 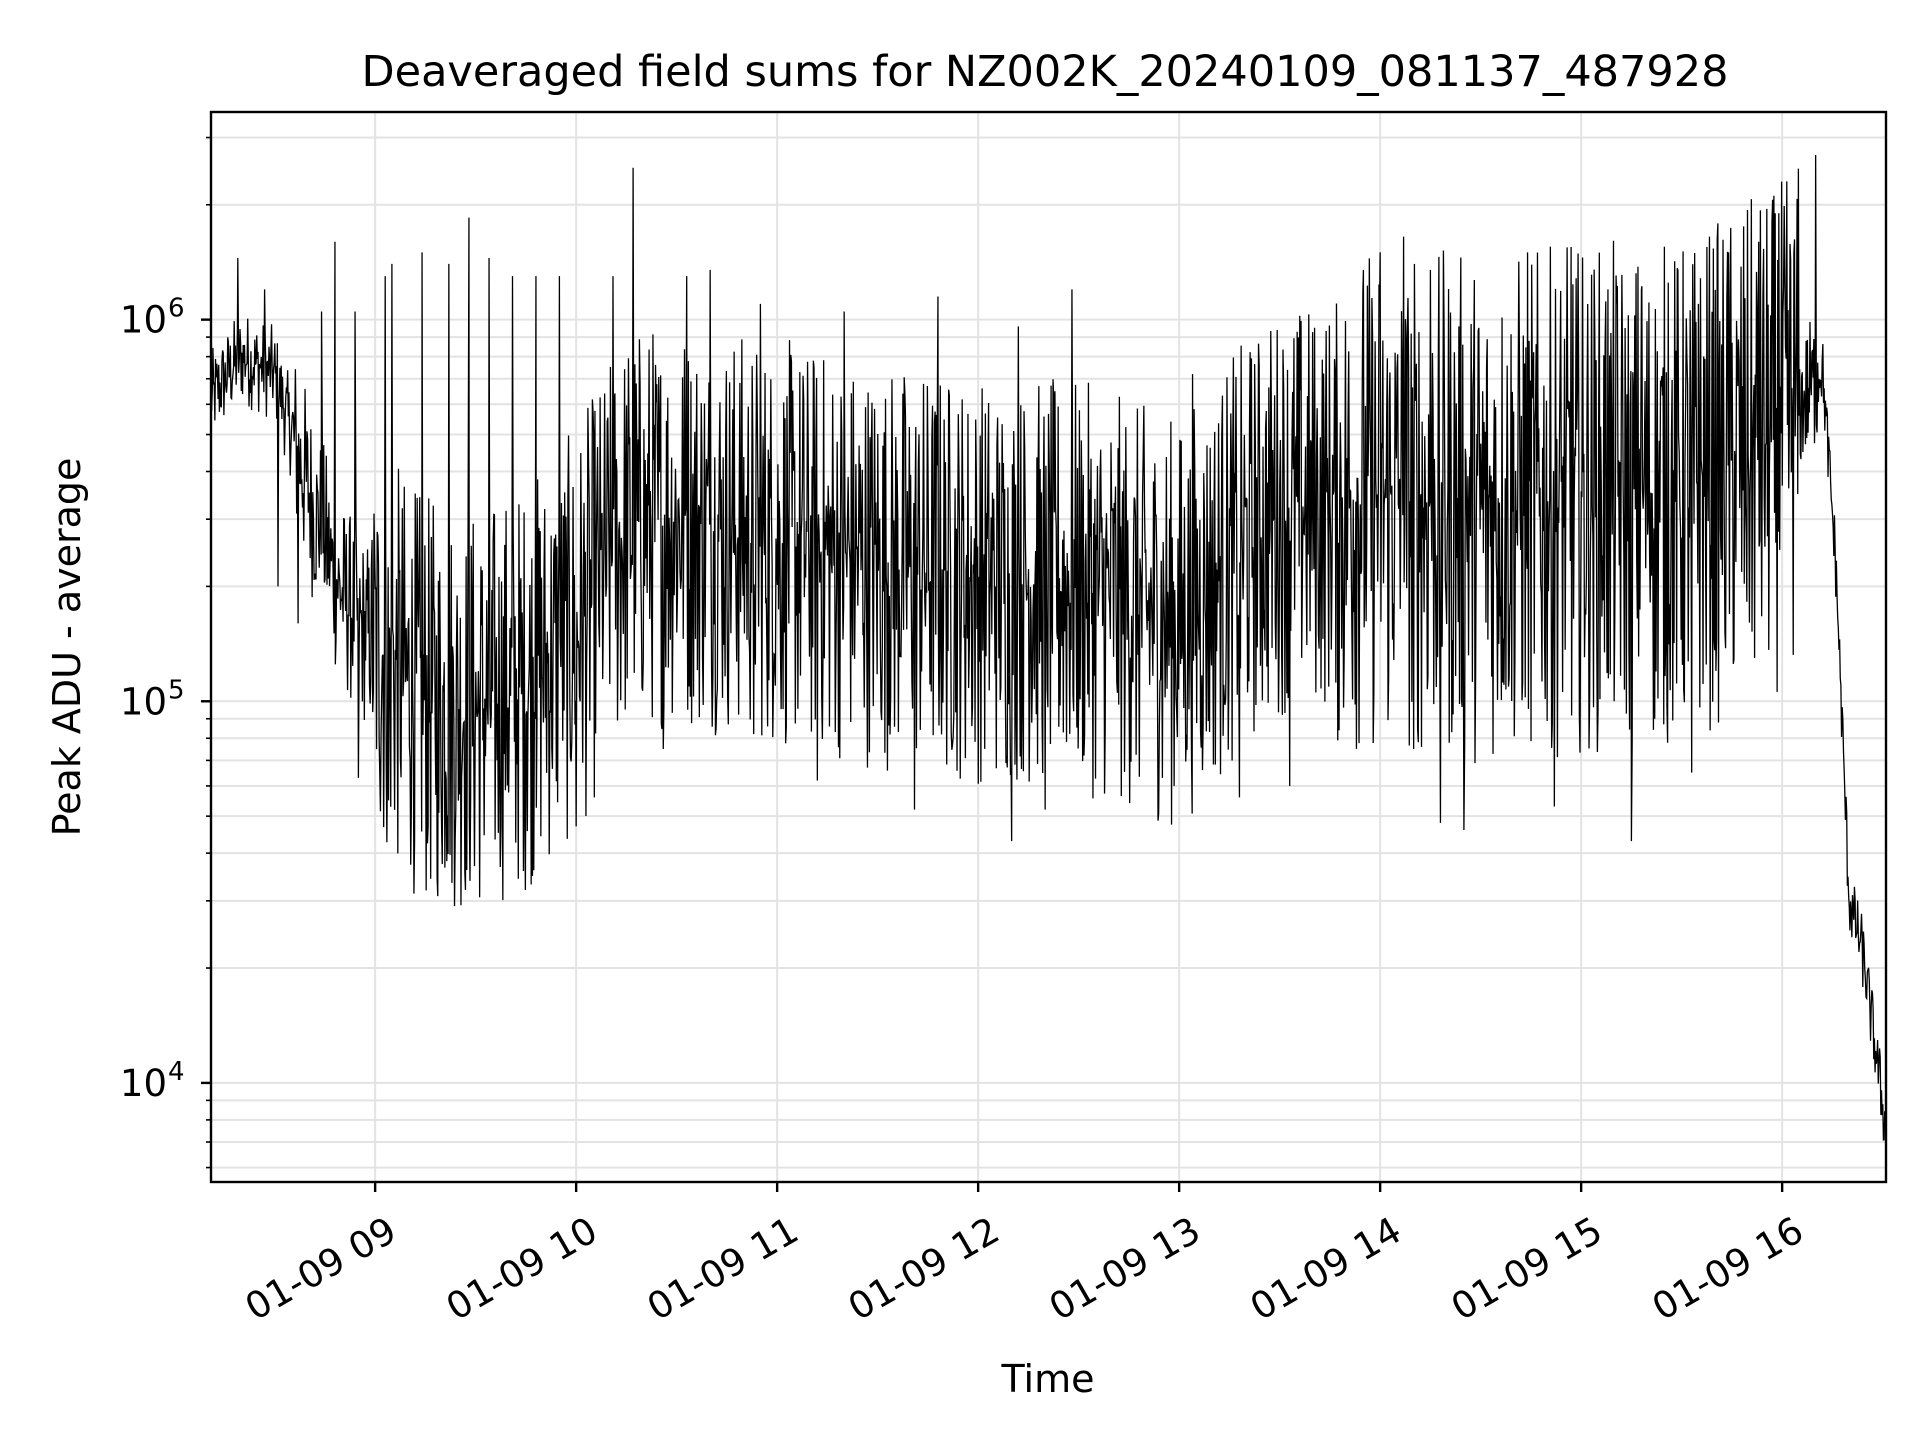 I want to click on x-axis-label: Time, so click(x=1048, y=1379).